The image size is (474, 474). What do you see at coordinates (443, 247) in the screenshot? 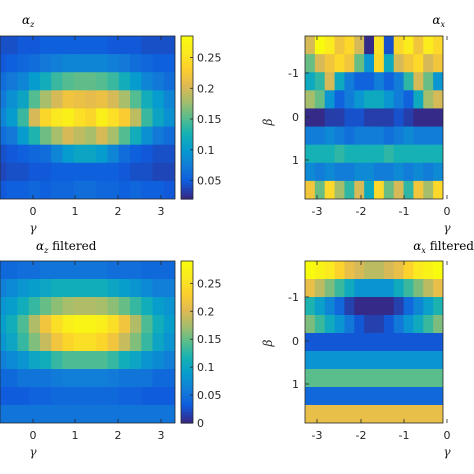
I see `panel-title: αx filtered` at bounding box center [443, 247].